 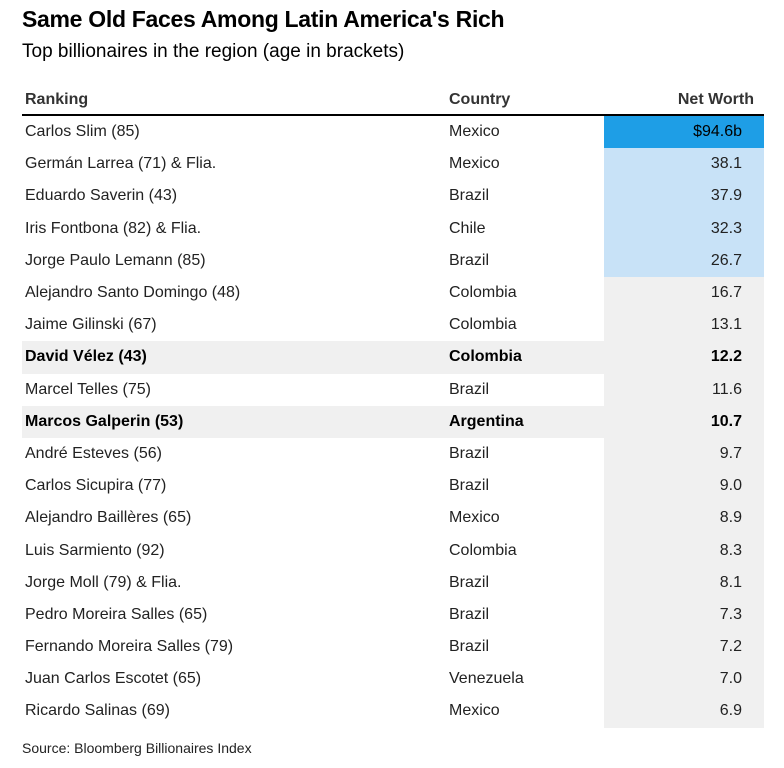 What do you see at coordinates (393, 132) in the screenshot?
I see `table-row: Carlos Slim (85) Mexico $94.6b` at bounding box center [393, 132].